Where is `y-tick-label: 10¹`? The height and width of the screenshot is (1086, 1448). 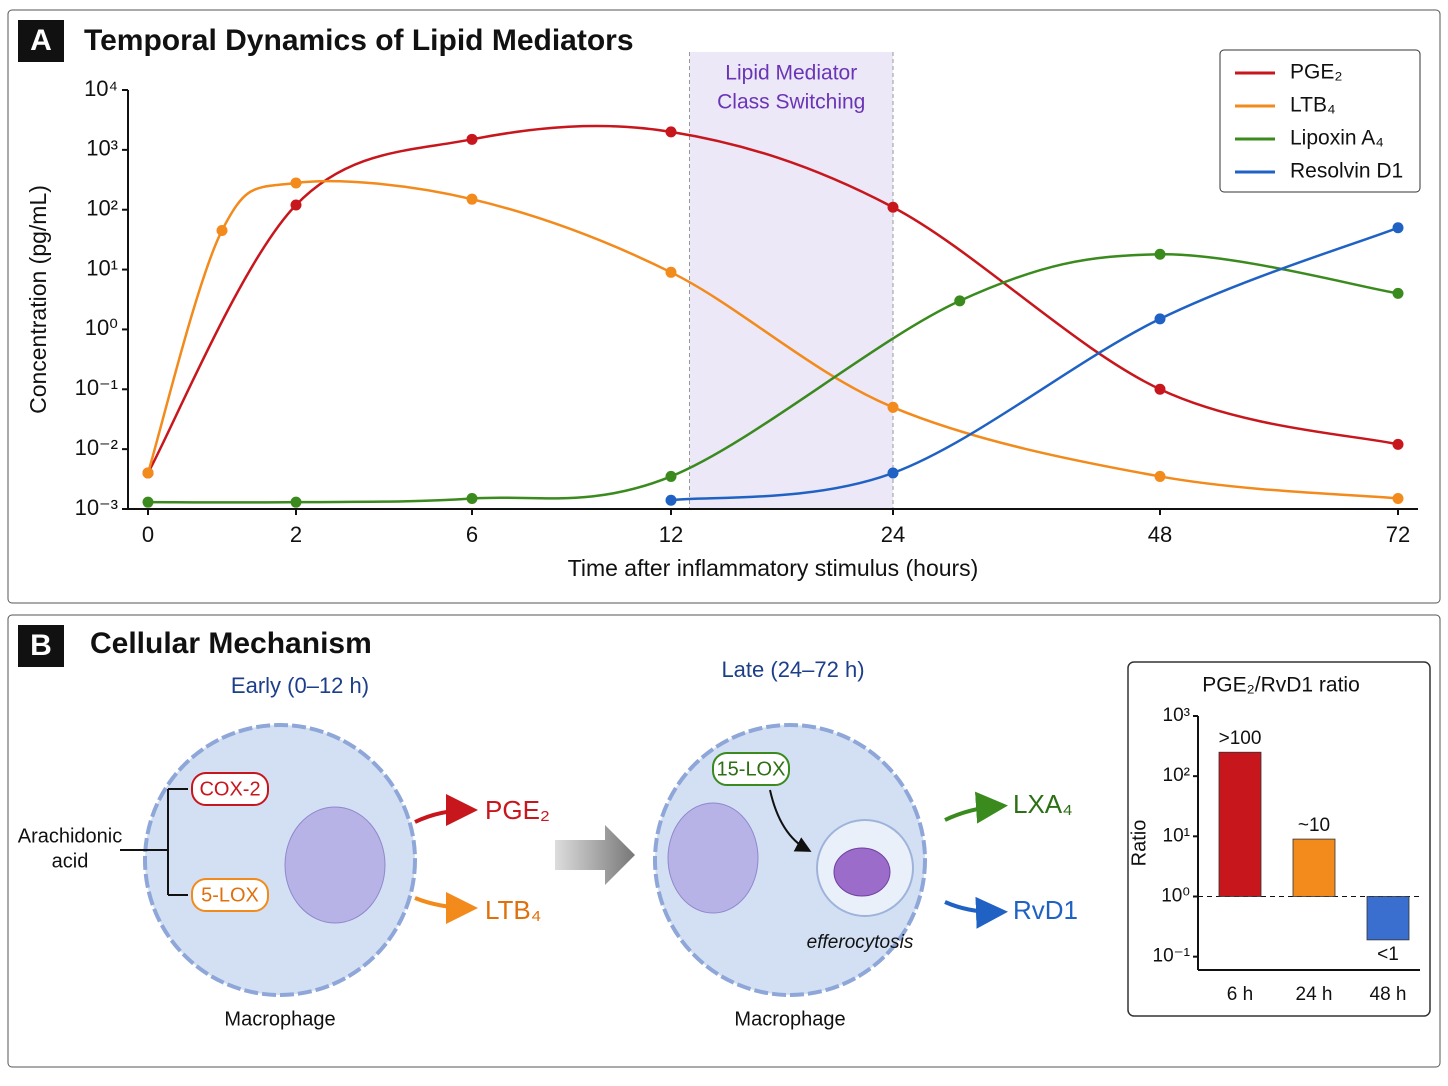 y-tick-label: 10¹ is located at coordinates (1176, 835).